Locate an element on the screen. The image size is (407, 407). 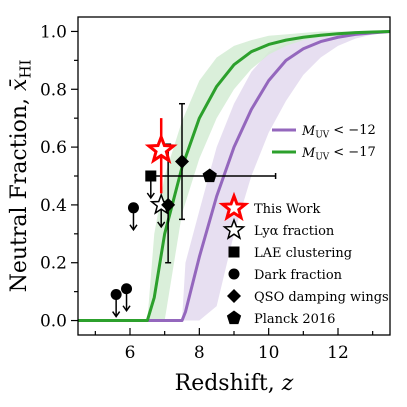
y-tick-label: 1.0 is located at coordinates (53, 32).